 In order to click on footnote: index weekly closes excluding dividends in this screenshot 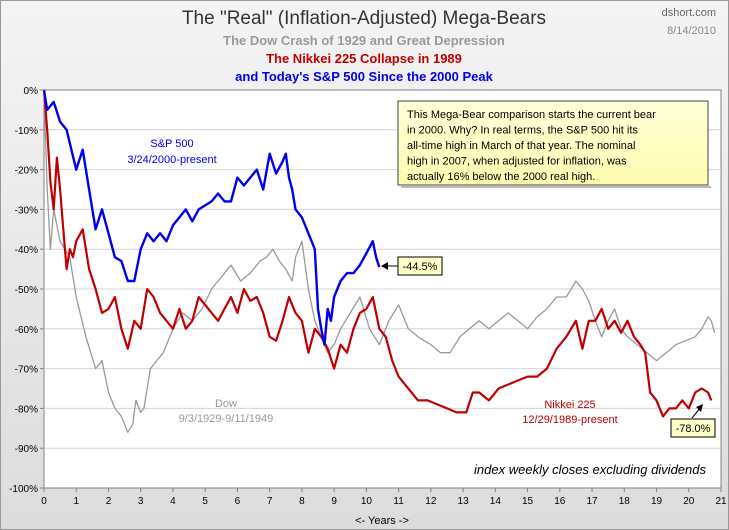, I will do `click(590, 469)`.